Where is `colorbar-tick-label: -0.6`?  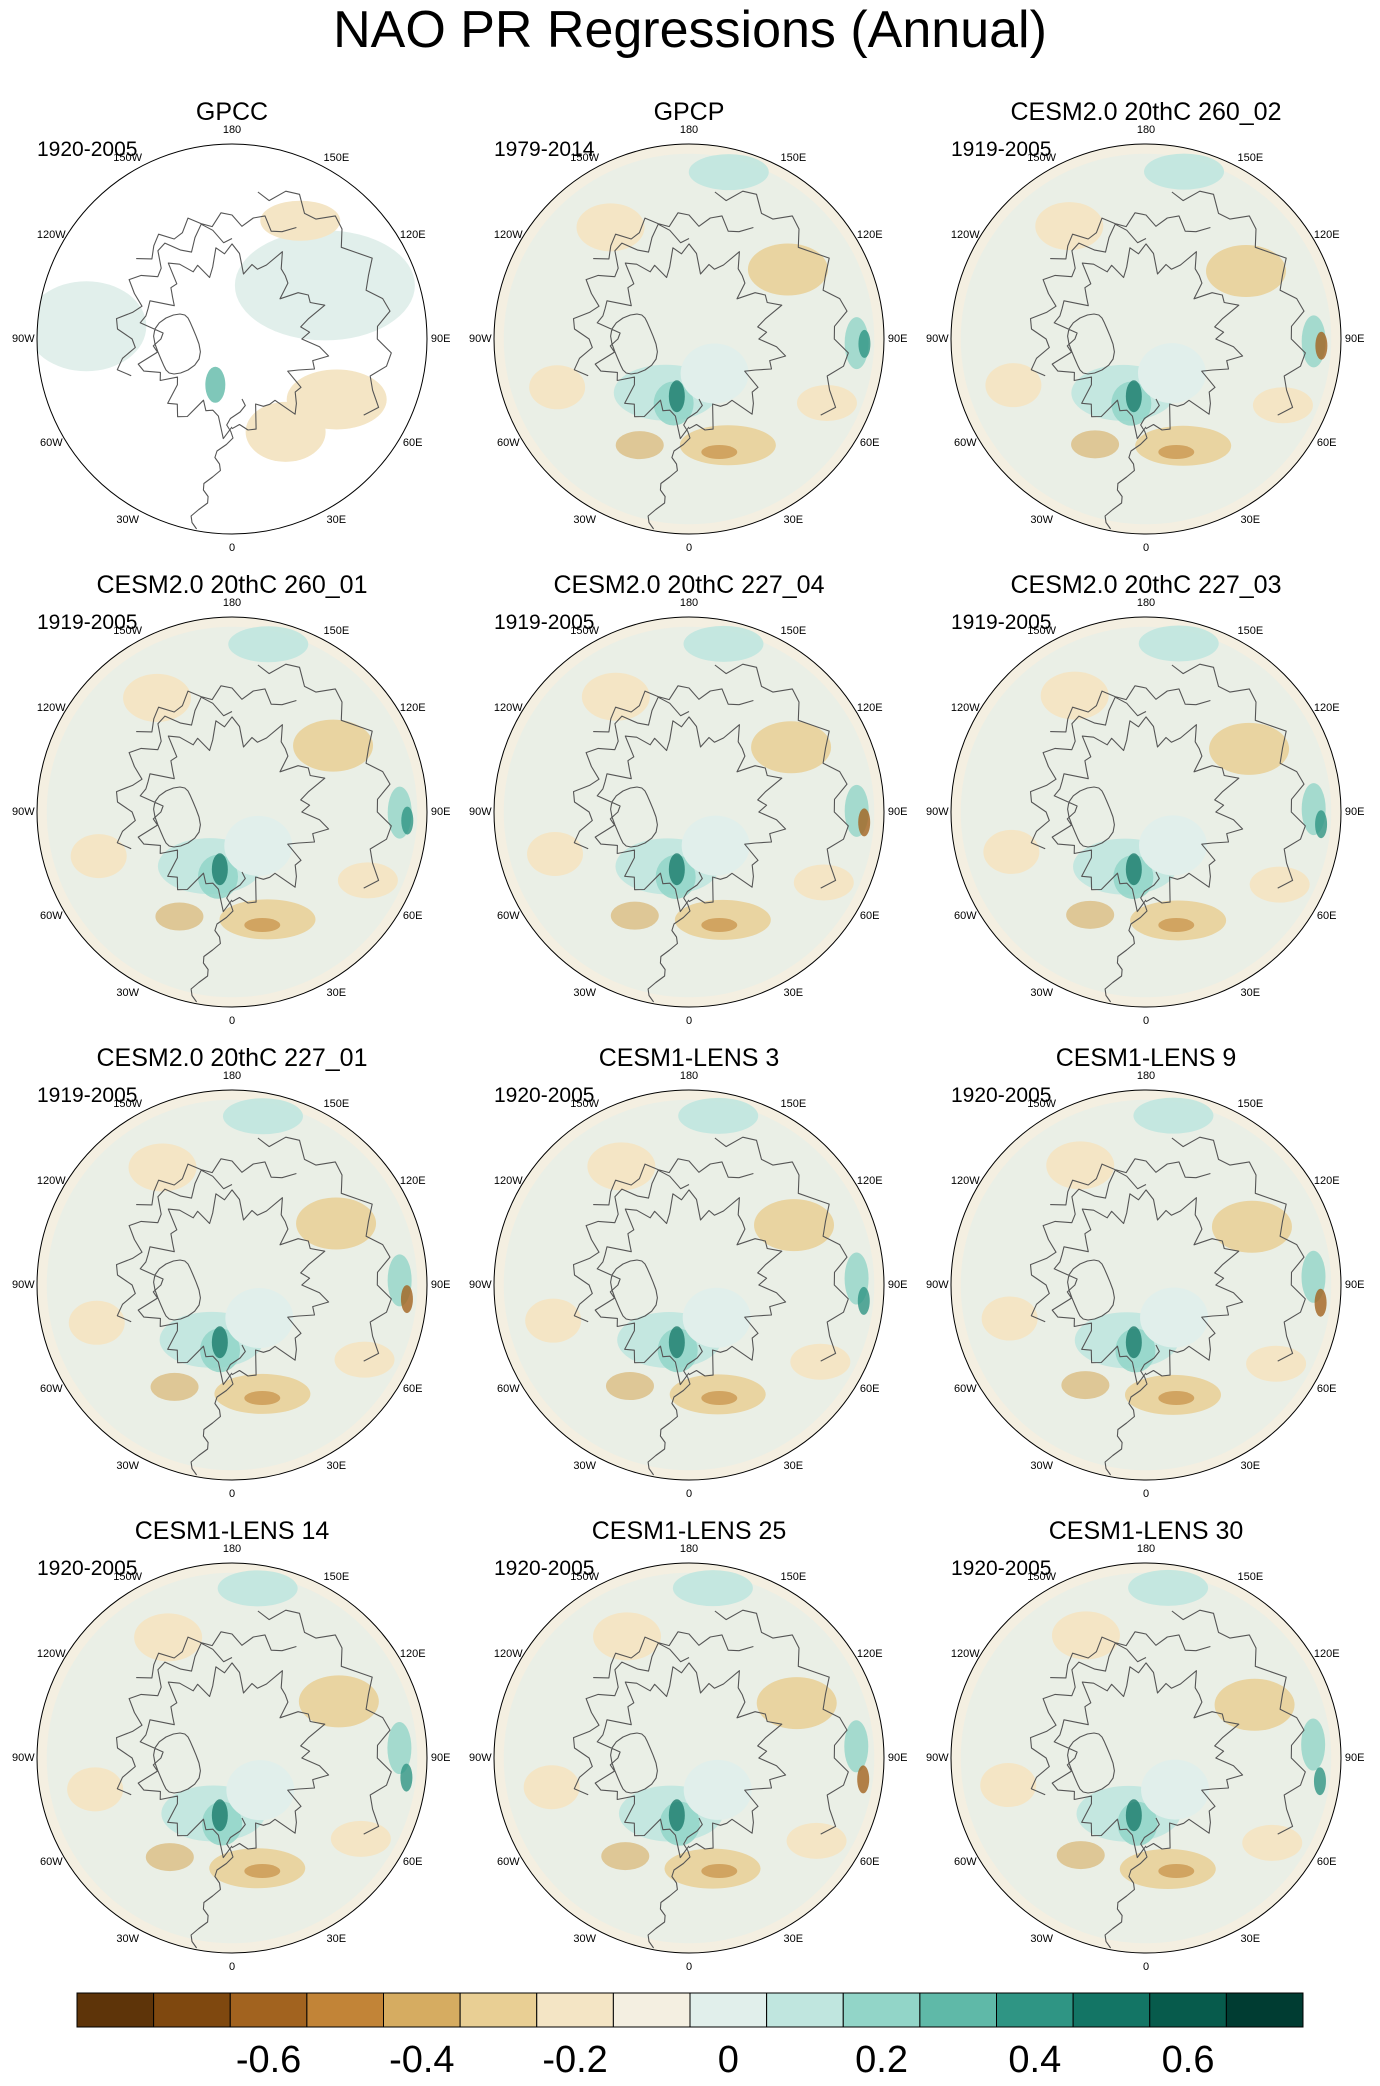
colorbar-tick-label: -0.6 is located at coordinates (268, 2060).